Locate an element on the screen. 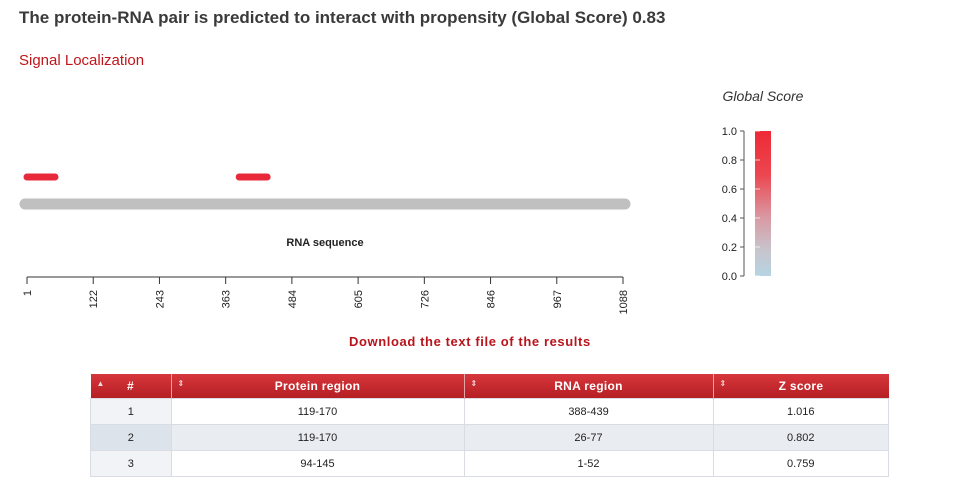 This screenshot has height=481, width=965. legend-tick-label: 0.4 is located at coordinates (729, 219).